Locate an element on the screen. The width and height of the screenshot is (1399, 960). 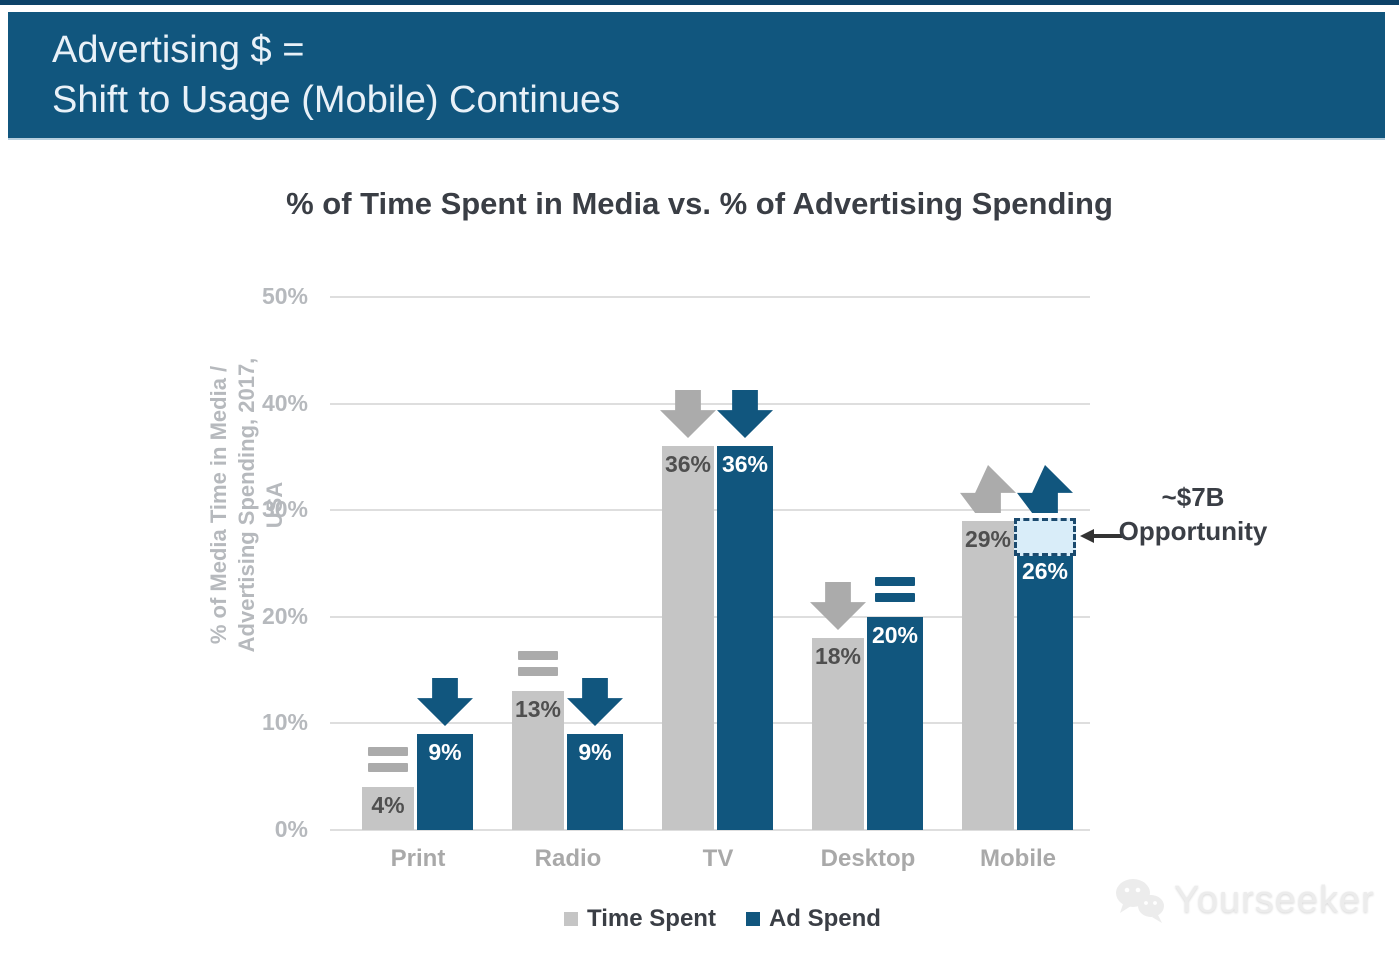
bar-value-radio-time-spent: 13% is located at coordinates (538, 709).